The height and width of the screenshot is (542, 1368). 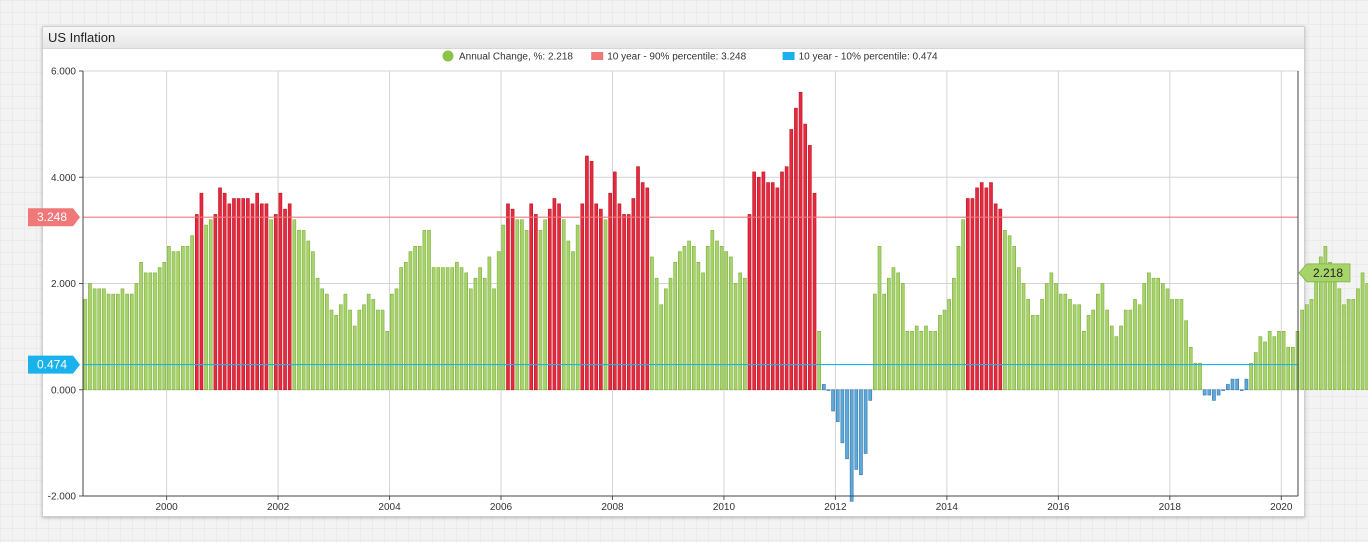 I want to click on x-tick-label: 2004, so click(x=389, y=507).